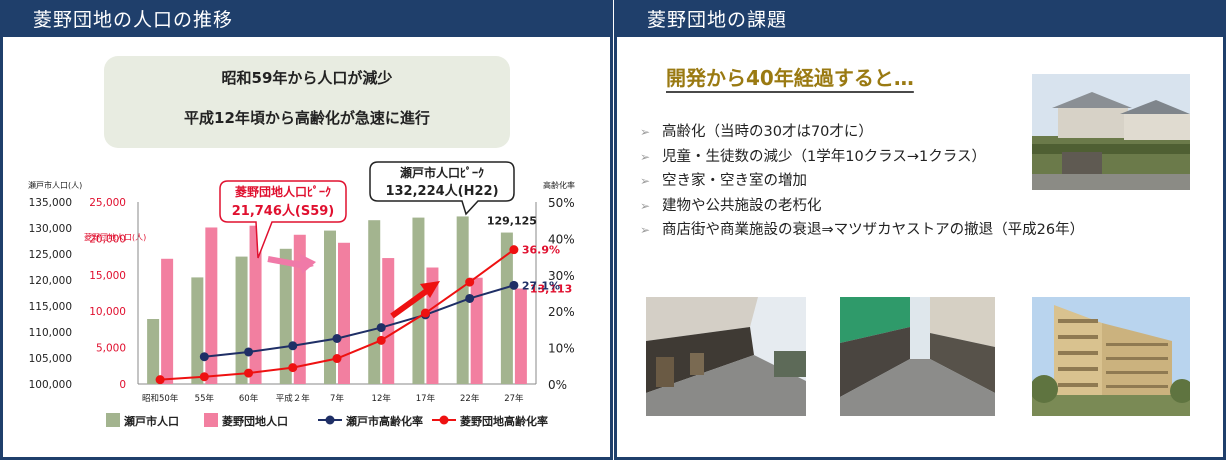 This screenshot has width=1226, height=460. I want to click on x-tick-label: 27年, so click(514, 398).